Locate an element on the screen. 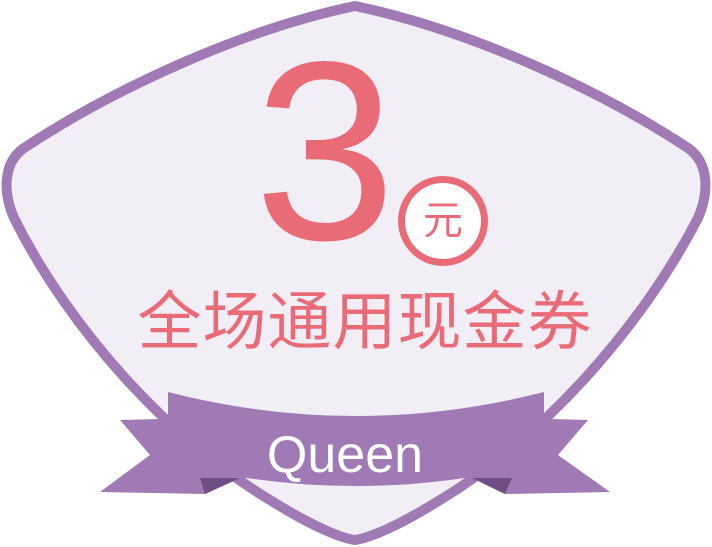  currency-unit-badge: 元 is located at coordinates (443, 221).